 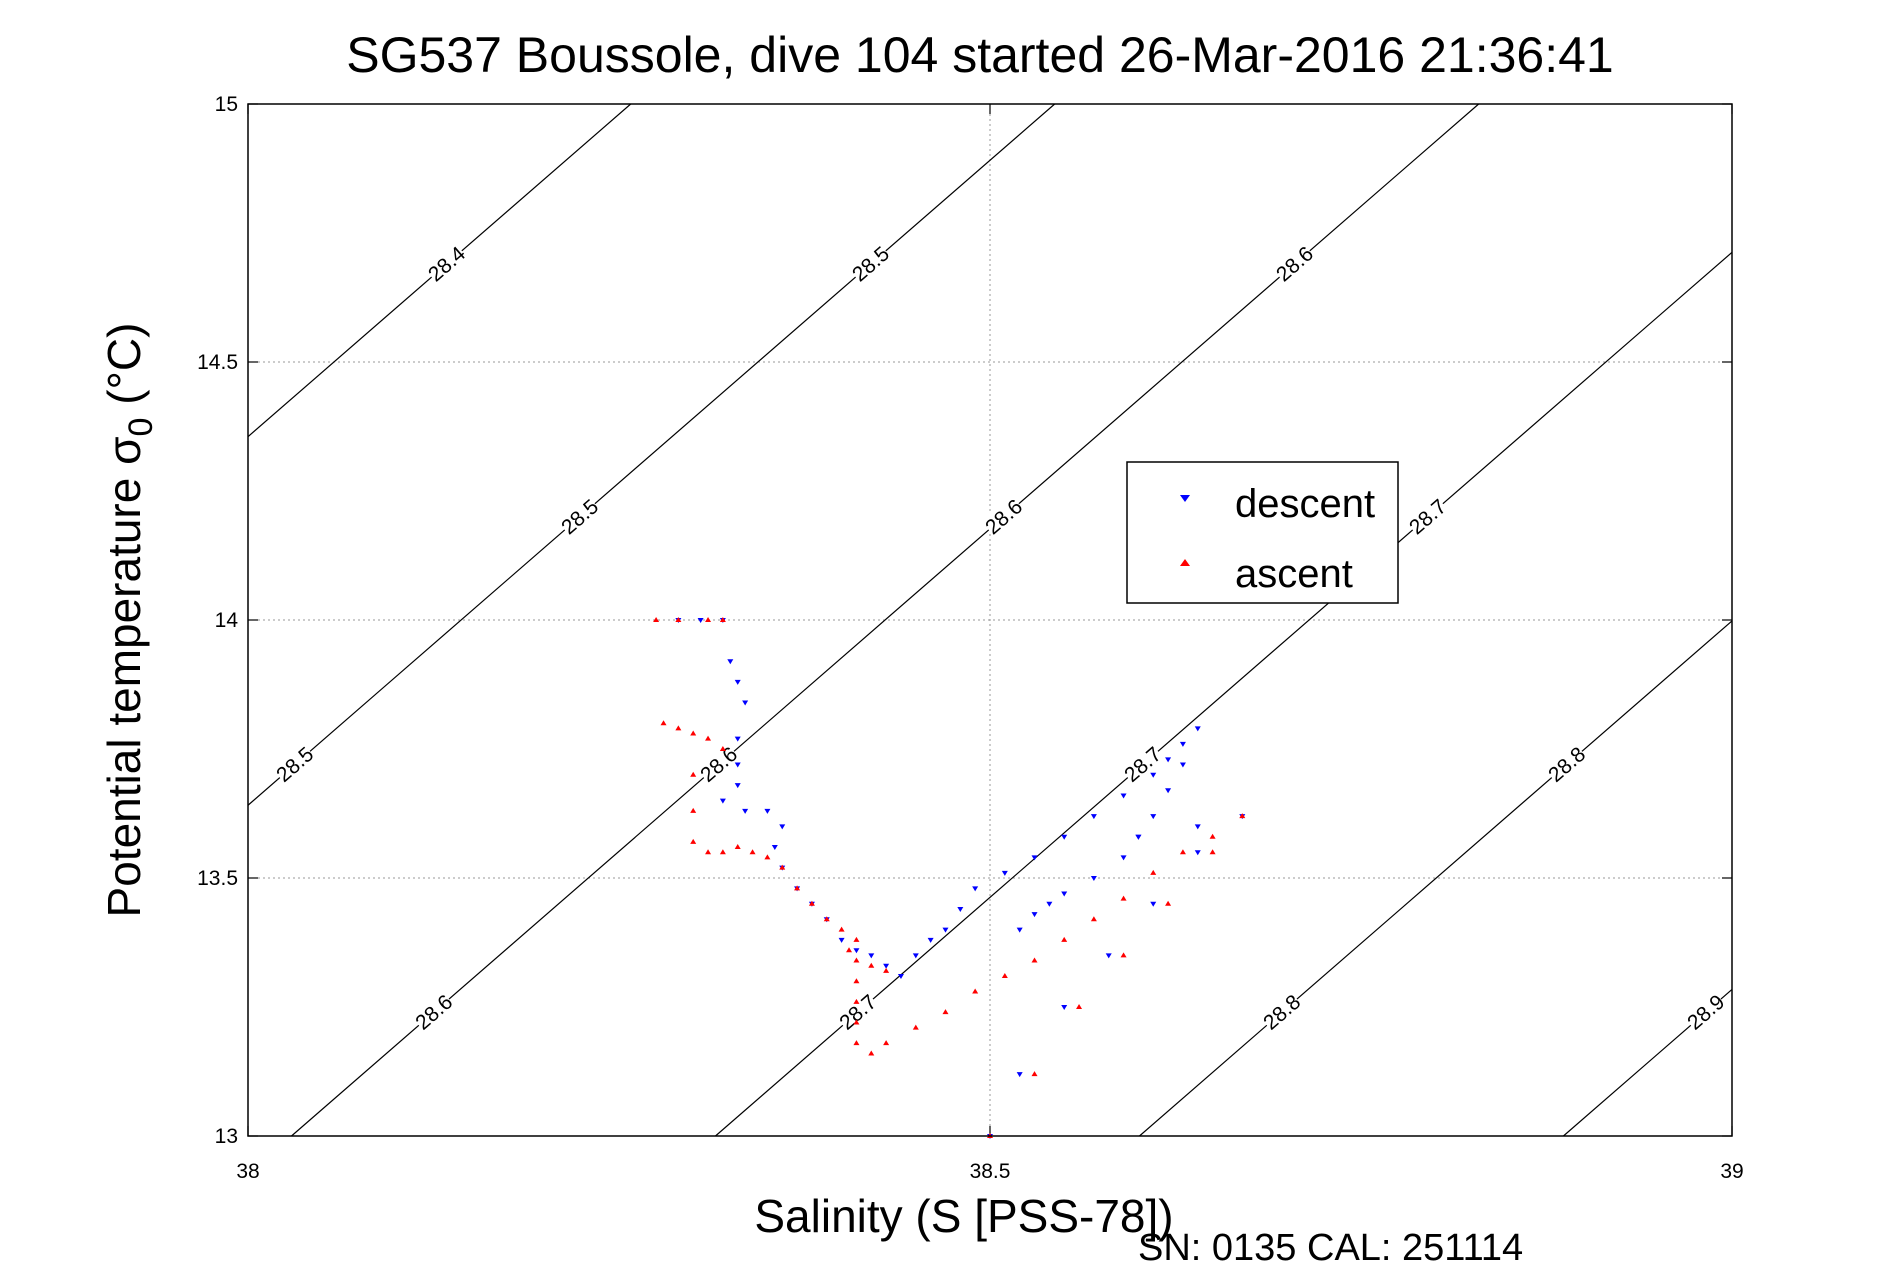 I want to click on legend-descent-marker, so click(x=1185, y=498).